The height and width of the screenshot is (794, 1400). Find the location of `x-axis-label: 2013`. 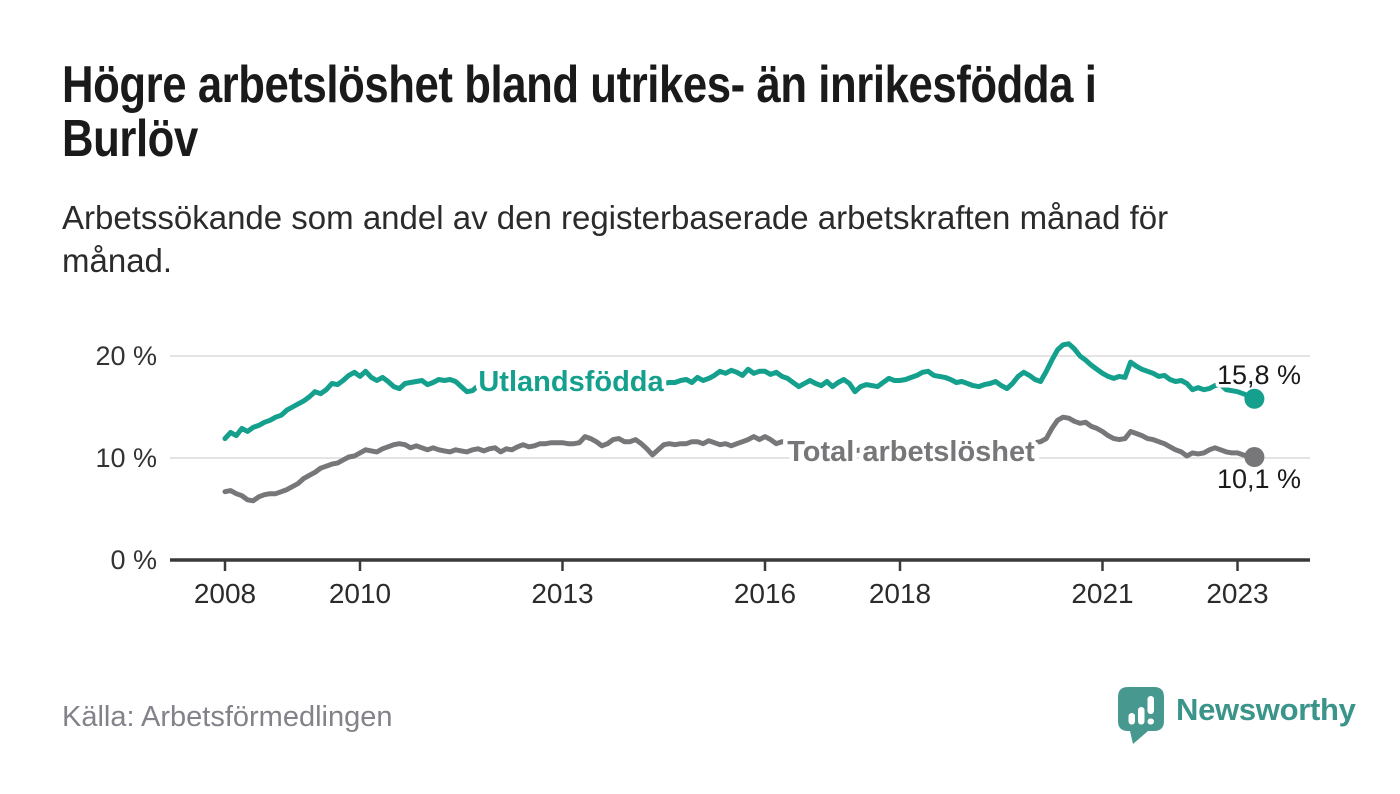

x-axis-label: 2013 is located at coordinates (562, 593).